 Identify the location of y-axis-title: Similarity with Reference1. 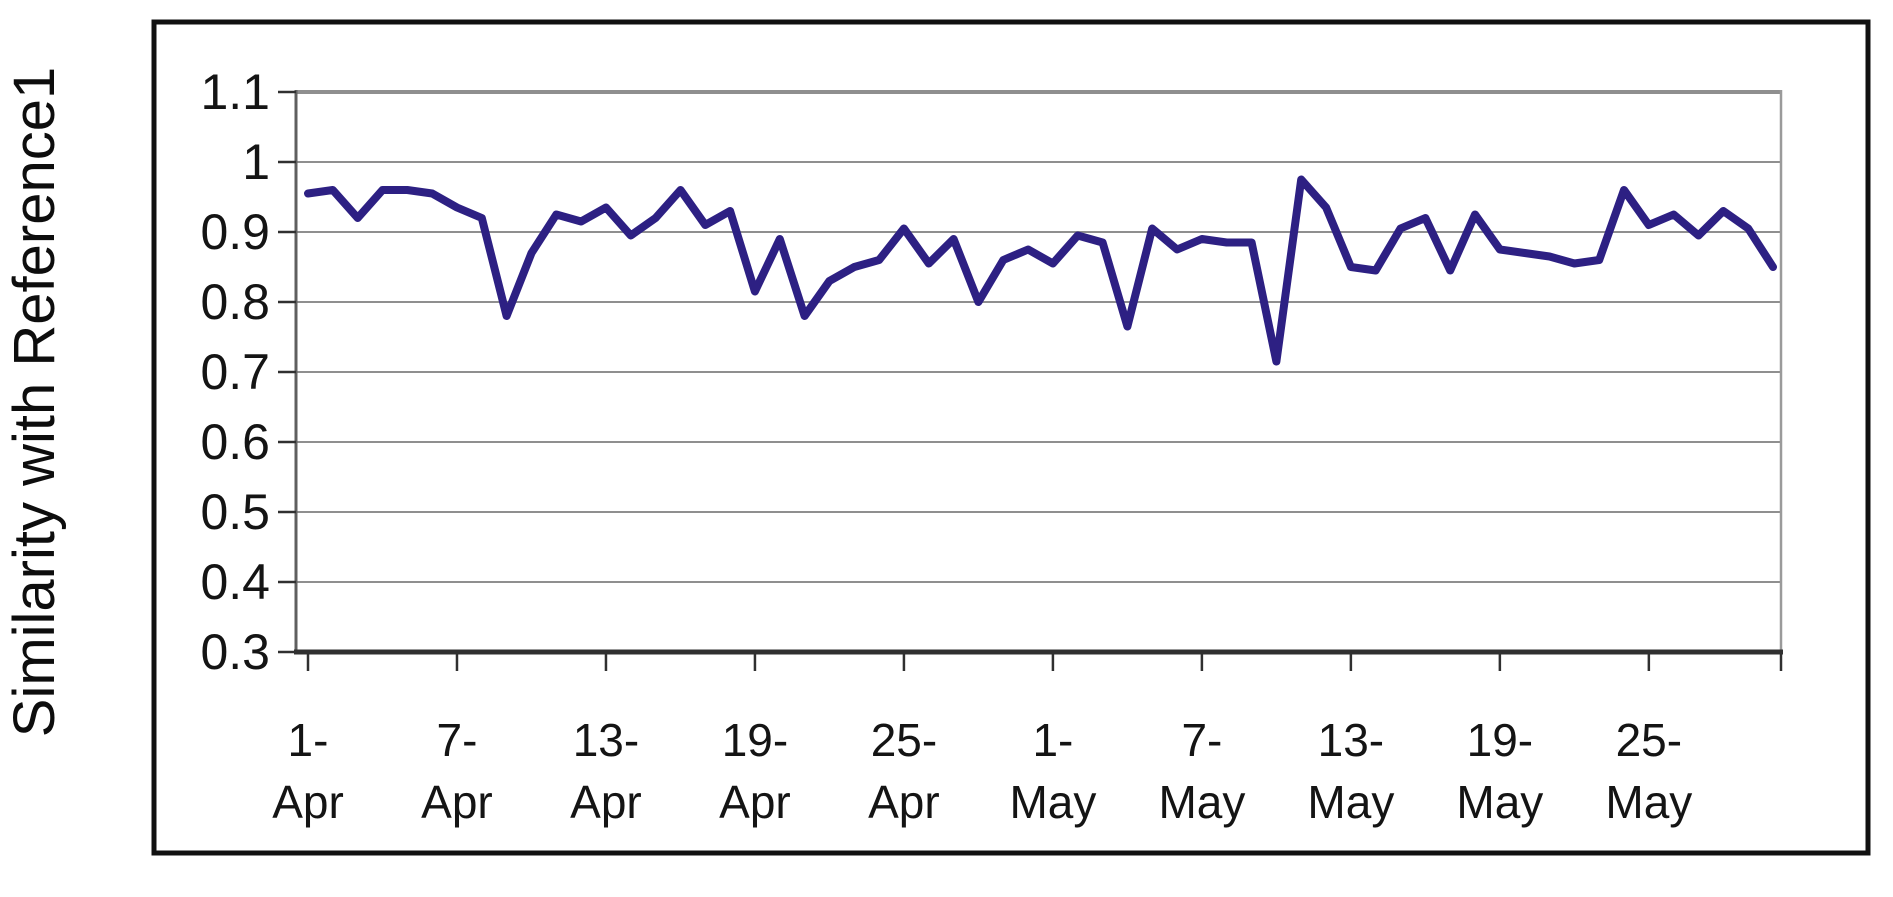
(34, 402).